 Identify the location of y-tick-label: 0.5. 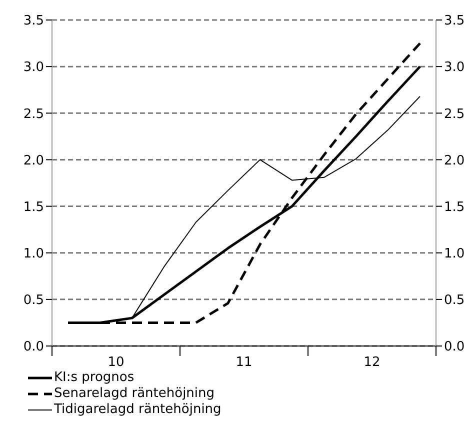
(33, 300).